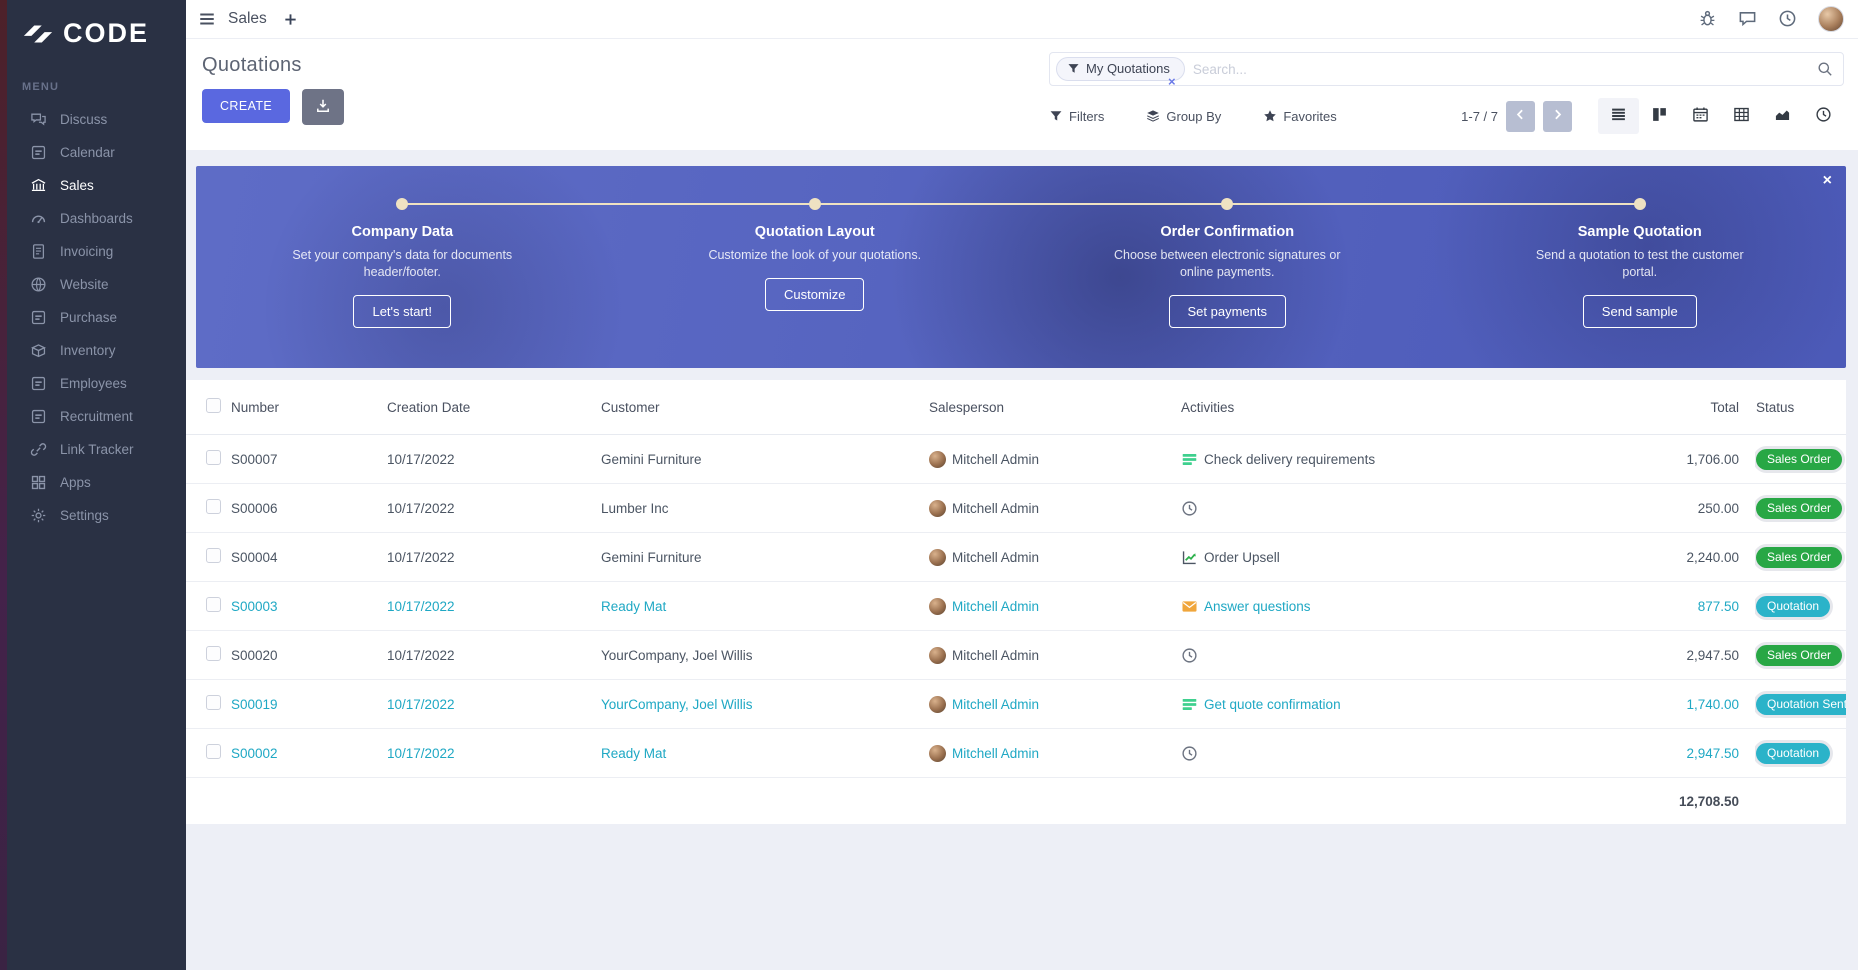 This screenshot has height=970, width=1858. What do you see at coordinates (1120, 69) in the screenshot?
I see `search-facet-chip: My Quotations` at bounding box center [1120, 69].